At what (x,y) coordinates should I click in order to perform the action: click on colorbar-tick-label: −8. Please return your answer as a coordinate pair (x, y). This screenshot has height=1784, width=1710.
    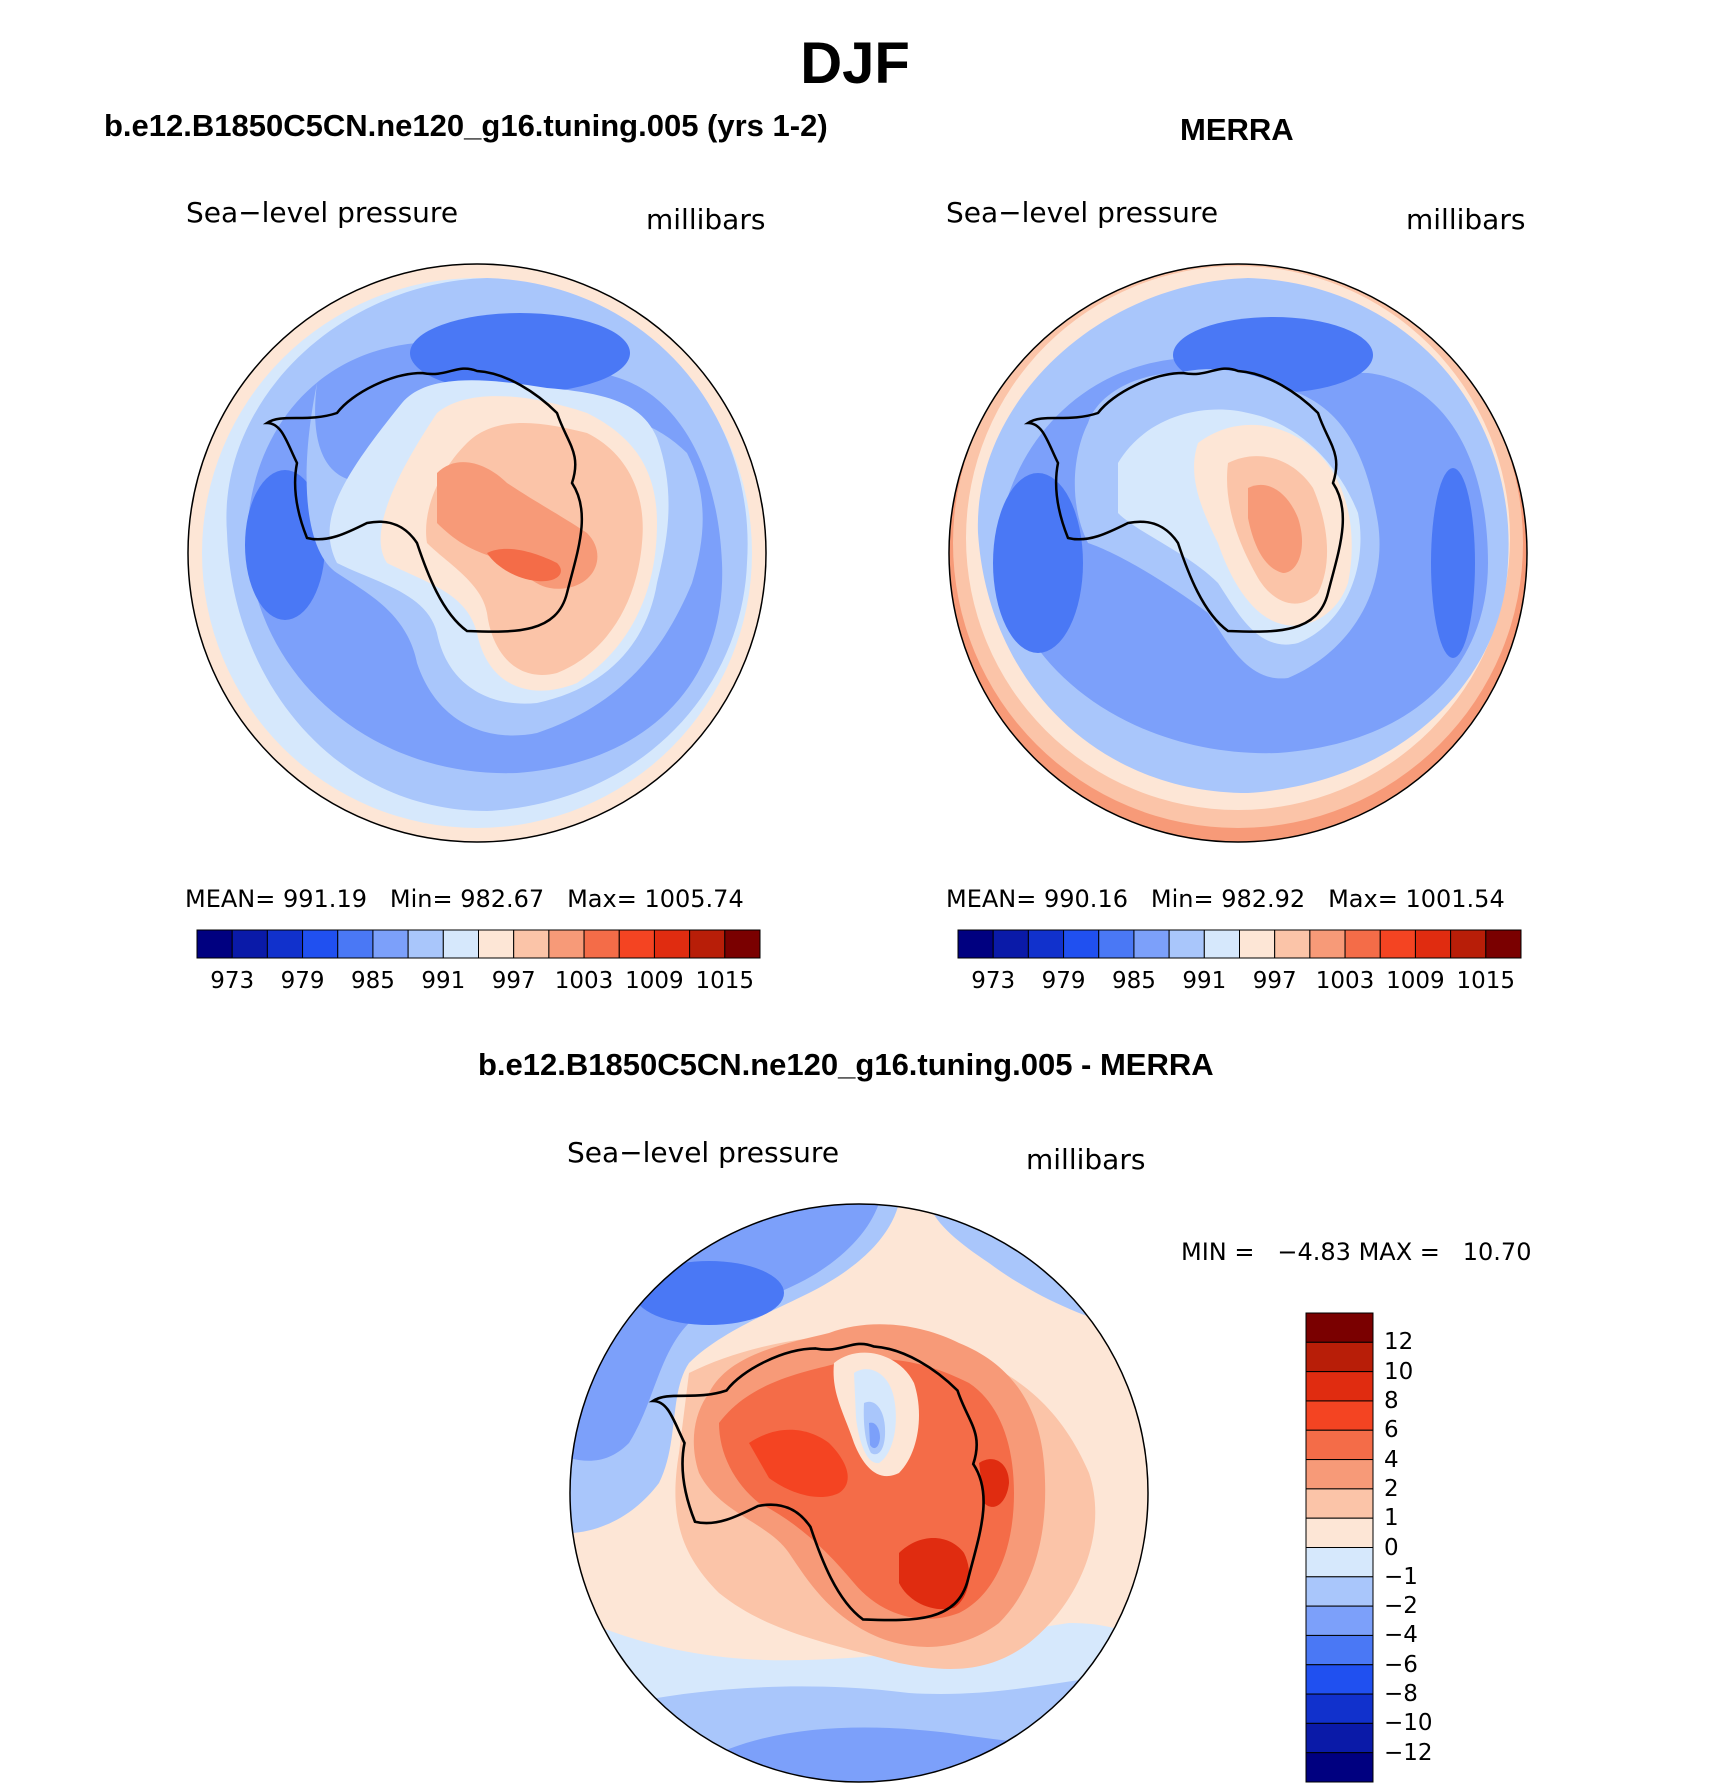
    Looking at the image, I should click on (1401, 1694).